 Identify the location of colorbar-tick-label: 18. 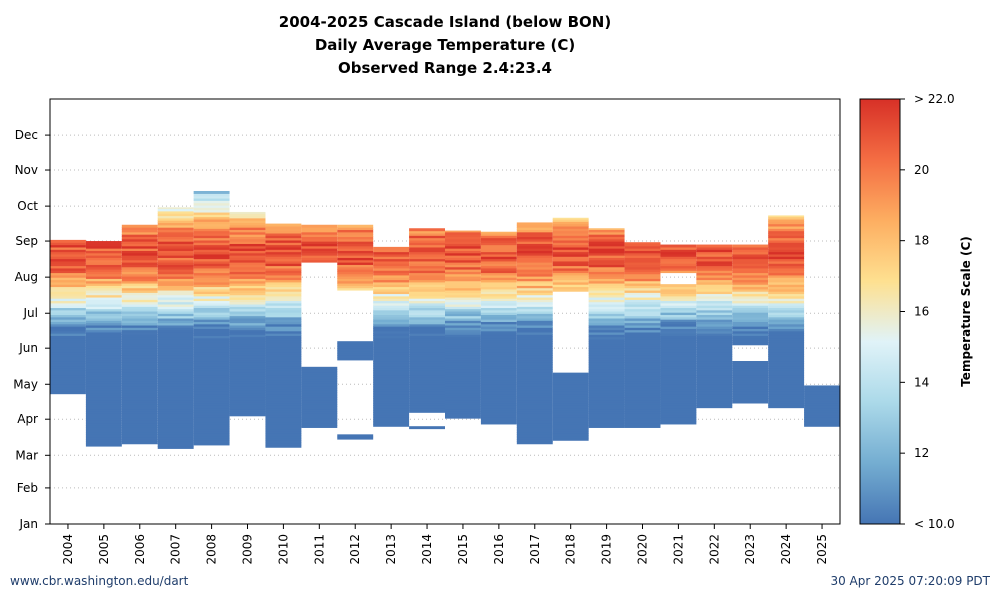
(921, 241).